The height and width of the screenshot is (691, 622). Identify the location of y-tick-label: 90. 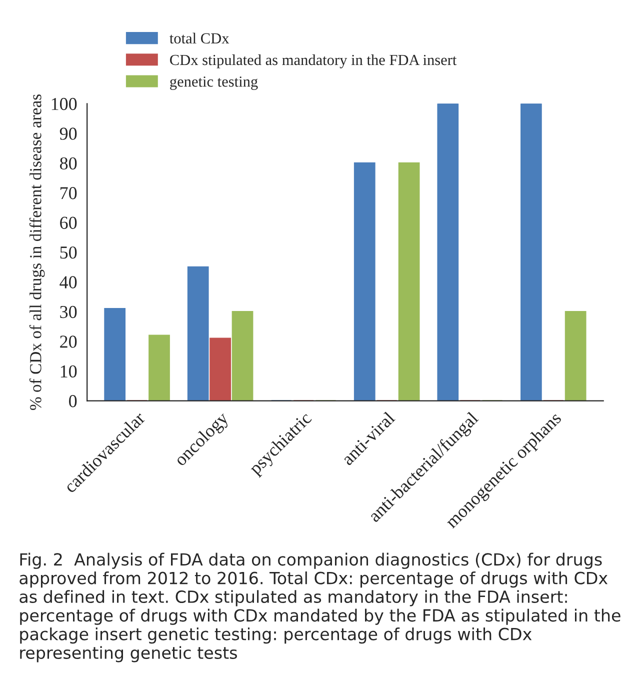
(68, 134).